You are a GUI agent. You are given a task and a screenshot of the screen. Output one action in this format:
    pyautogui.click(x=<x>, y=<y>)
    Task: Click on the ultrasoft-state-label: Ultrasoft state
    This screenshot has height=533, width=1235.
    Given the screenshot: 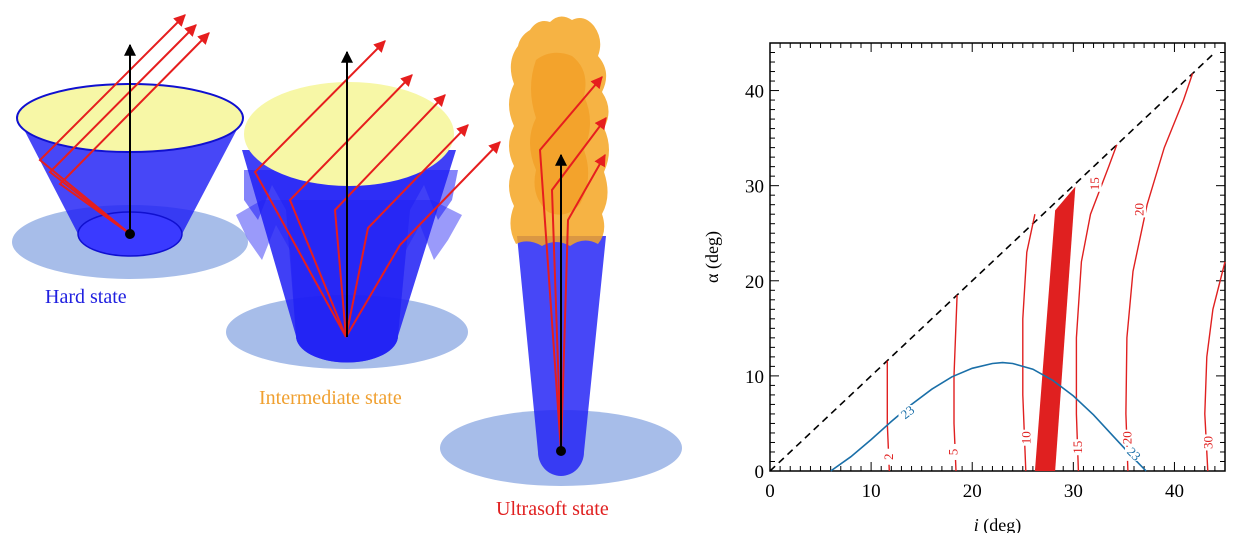 What is the action you would take?
    pyautogui.click(x=552, y=509)
    